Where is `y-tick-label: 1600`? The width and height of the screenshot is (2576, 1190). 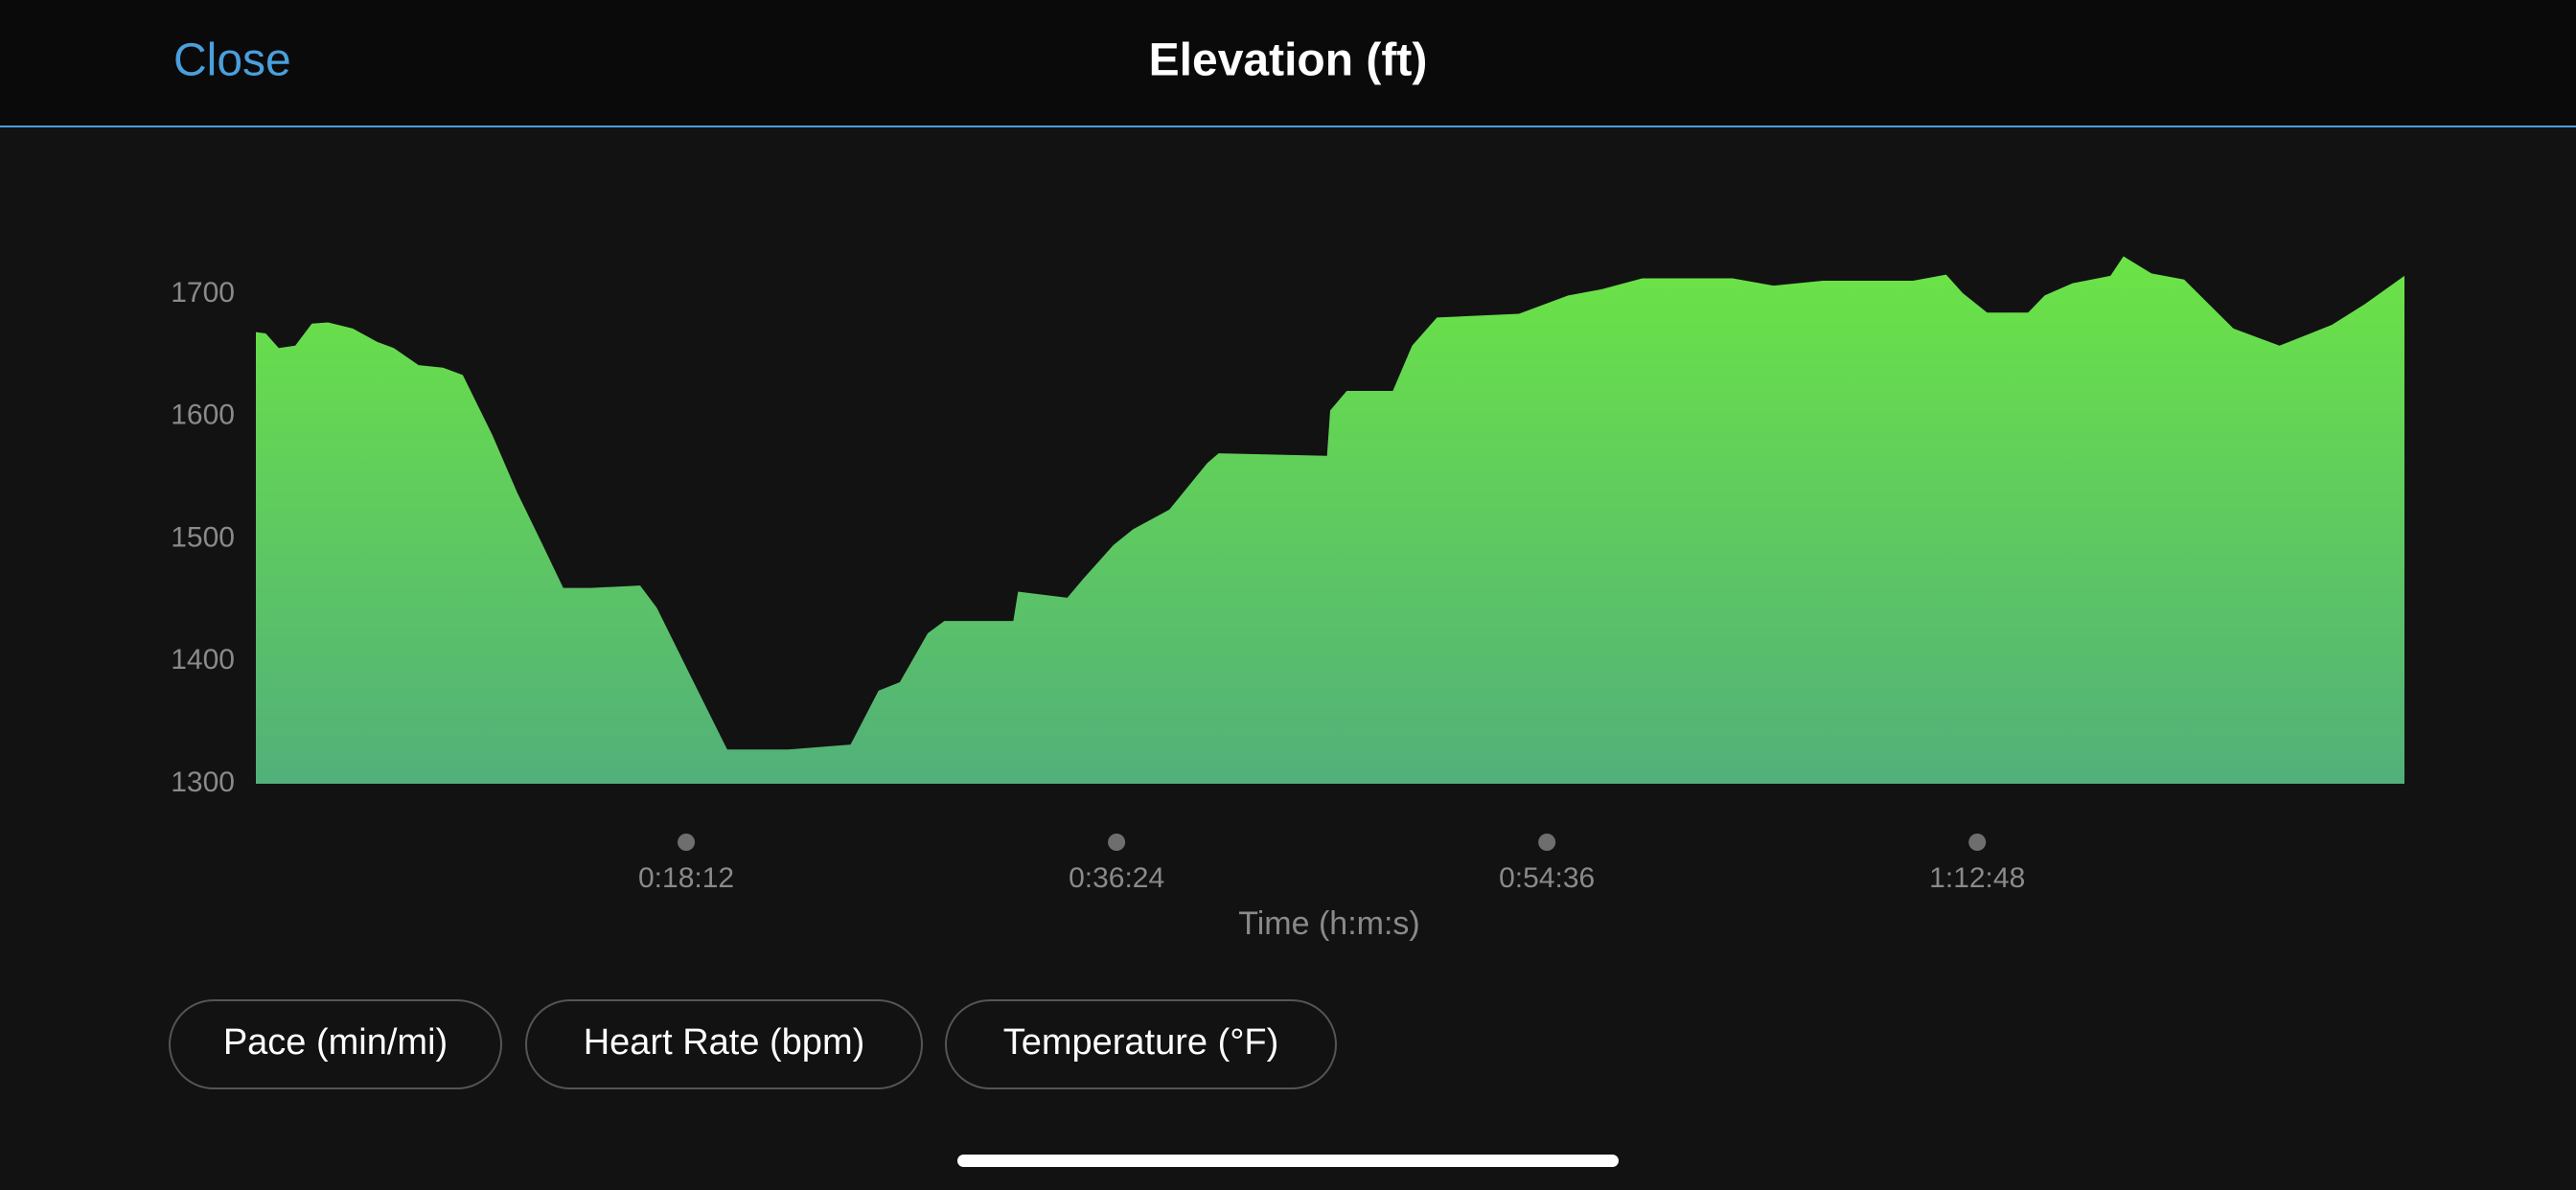
y-tick-label: 1600 is located at coordinates (203, 416).